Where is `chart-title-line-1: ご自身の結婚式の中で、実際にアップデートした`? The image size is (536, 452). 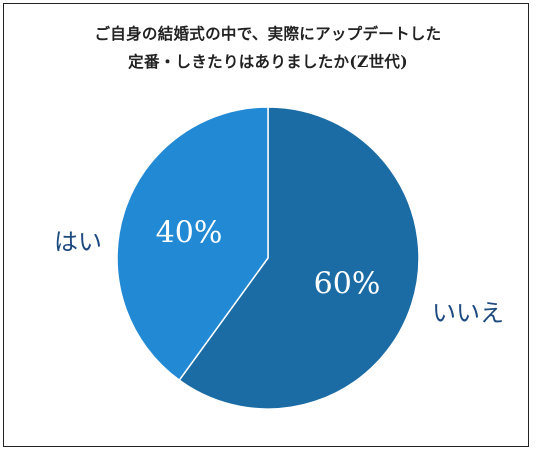
chart-title-line-1: ご自身の結婚式の中で、実際にアップデートした is located at coordinates (268, 33).